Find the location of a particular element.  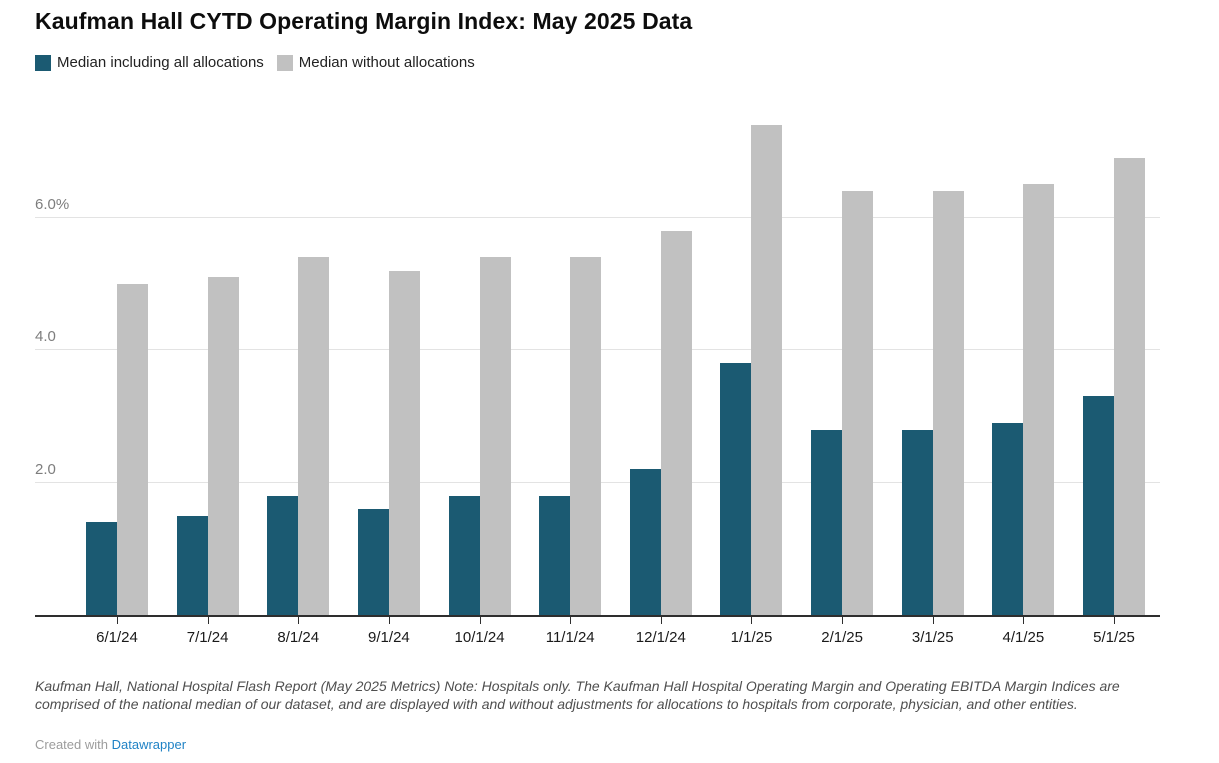

legend-swatch-without-allocations is located at coordinates (284, 62).